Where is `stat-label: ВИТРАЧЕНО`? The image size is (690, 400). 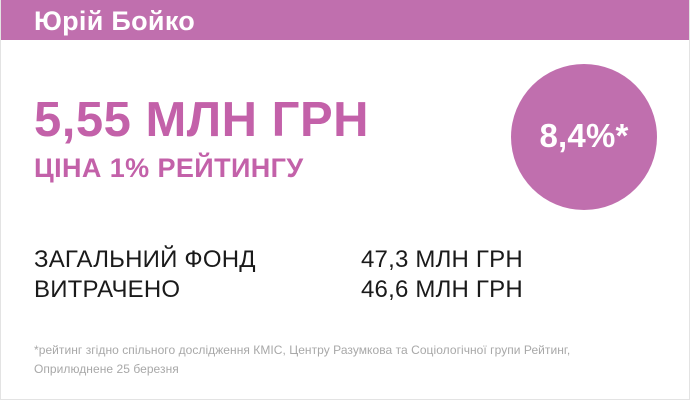 stat-label: ВИТРАЧЕНО is located at coordinates (107, 289).